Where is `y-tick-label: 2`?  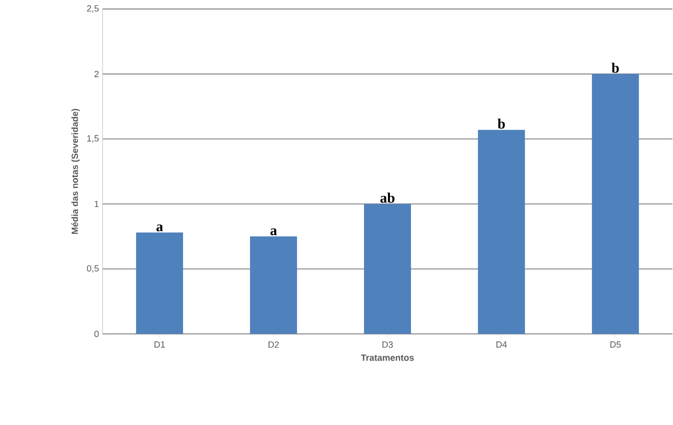 y-tick-label: 2 is located at coordinates (96, 74).